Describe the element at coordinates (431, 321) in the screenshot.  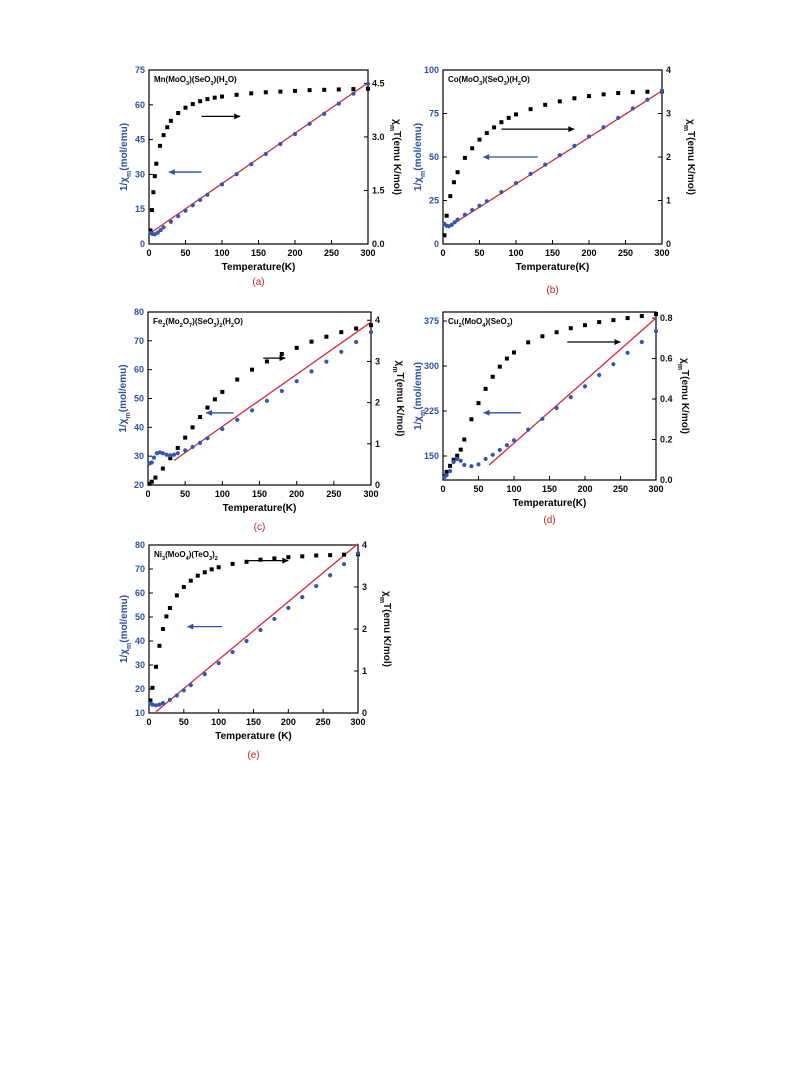
I see `y-left-tick-label: 375` at that location.